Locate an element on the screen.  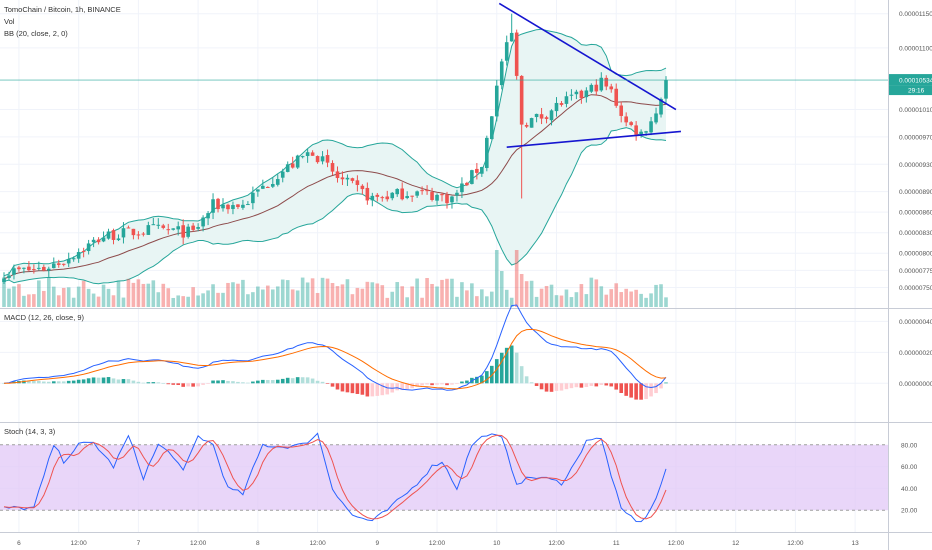
price-tick-label: 0.00001150 is located at coordinates (915, 14).